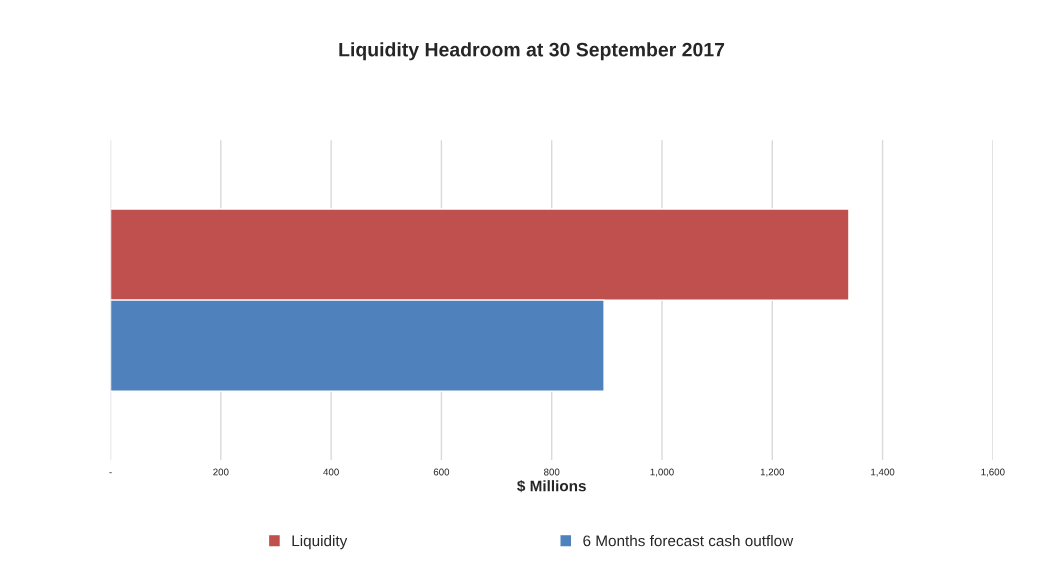 Image resolution: width=1063 pixels, height=563 pixels. Describe the element at coordinates (993, 472) in the screenshot. I see `x-tick-label: 1,600` at that location.